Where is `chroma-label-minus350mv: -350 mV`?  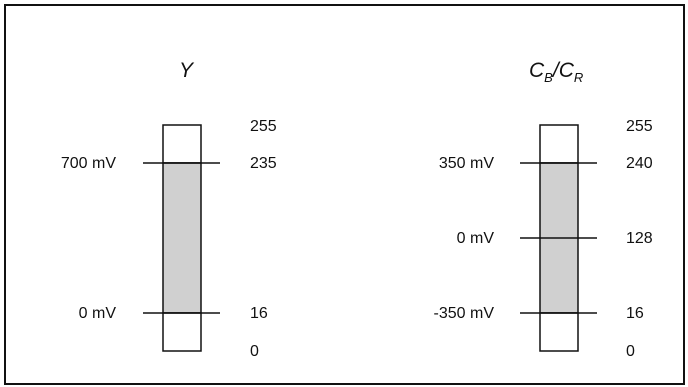
chroma-label-minus350mv: -350 mV is located at coordinates (464, 313).